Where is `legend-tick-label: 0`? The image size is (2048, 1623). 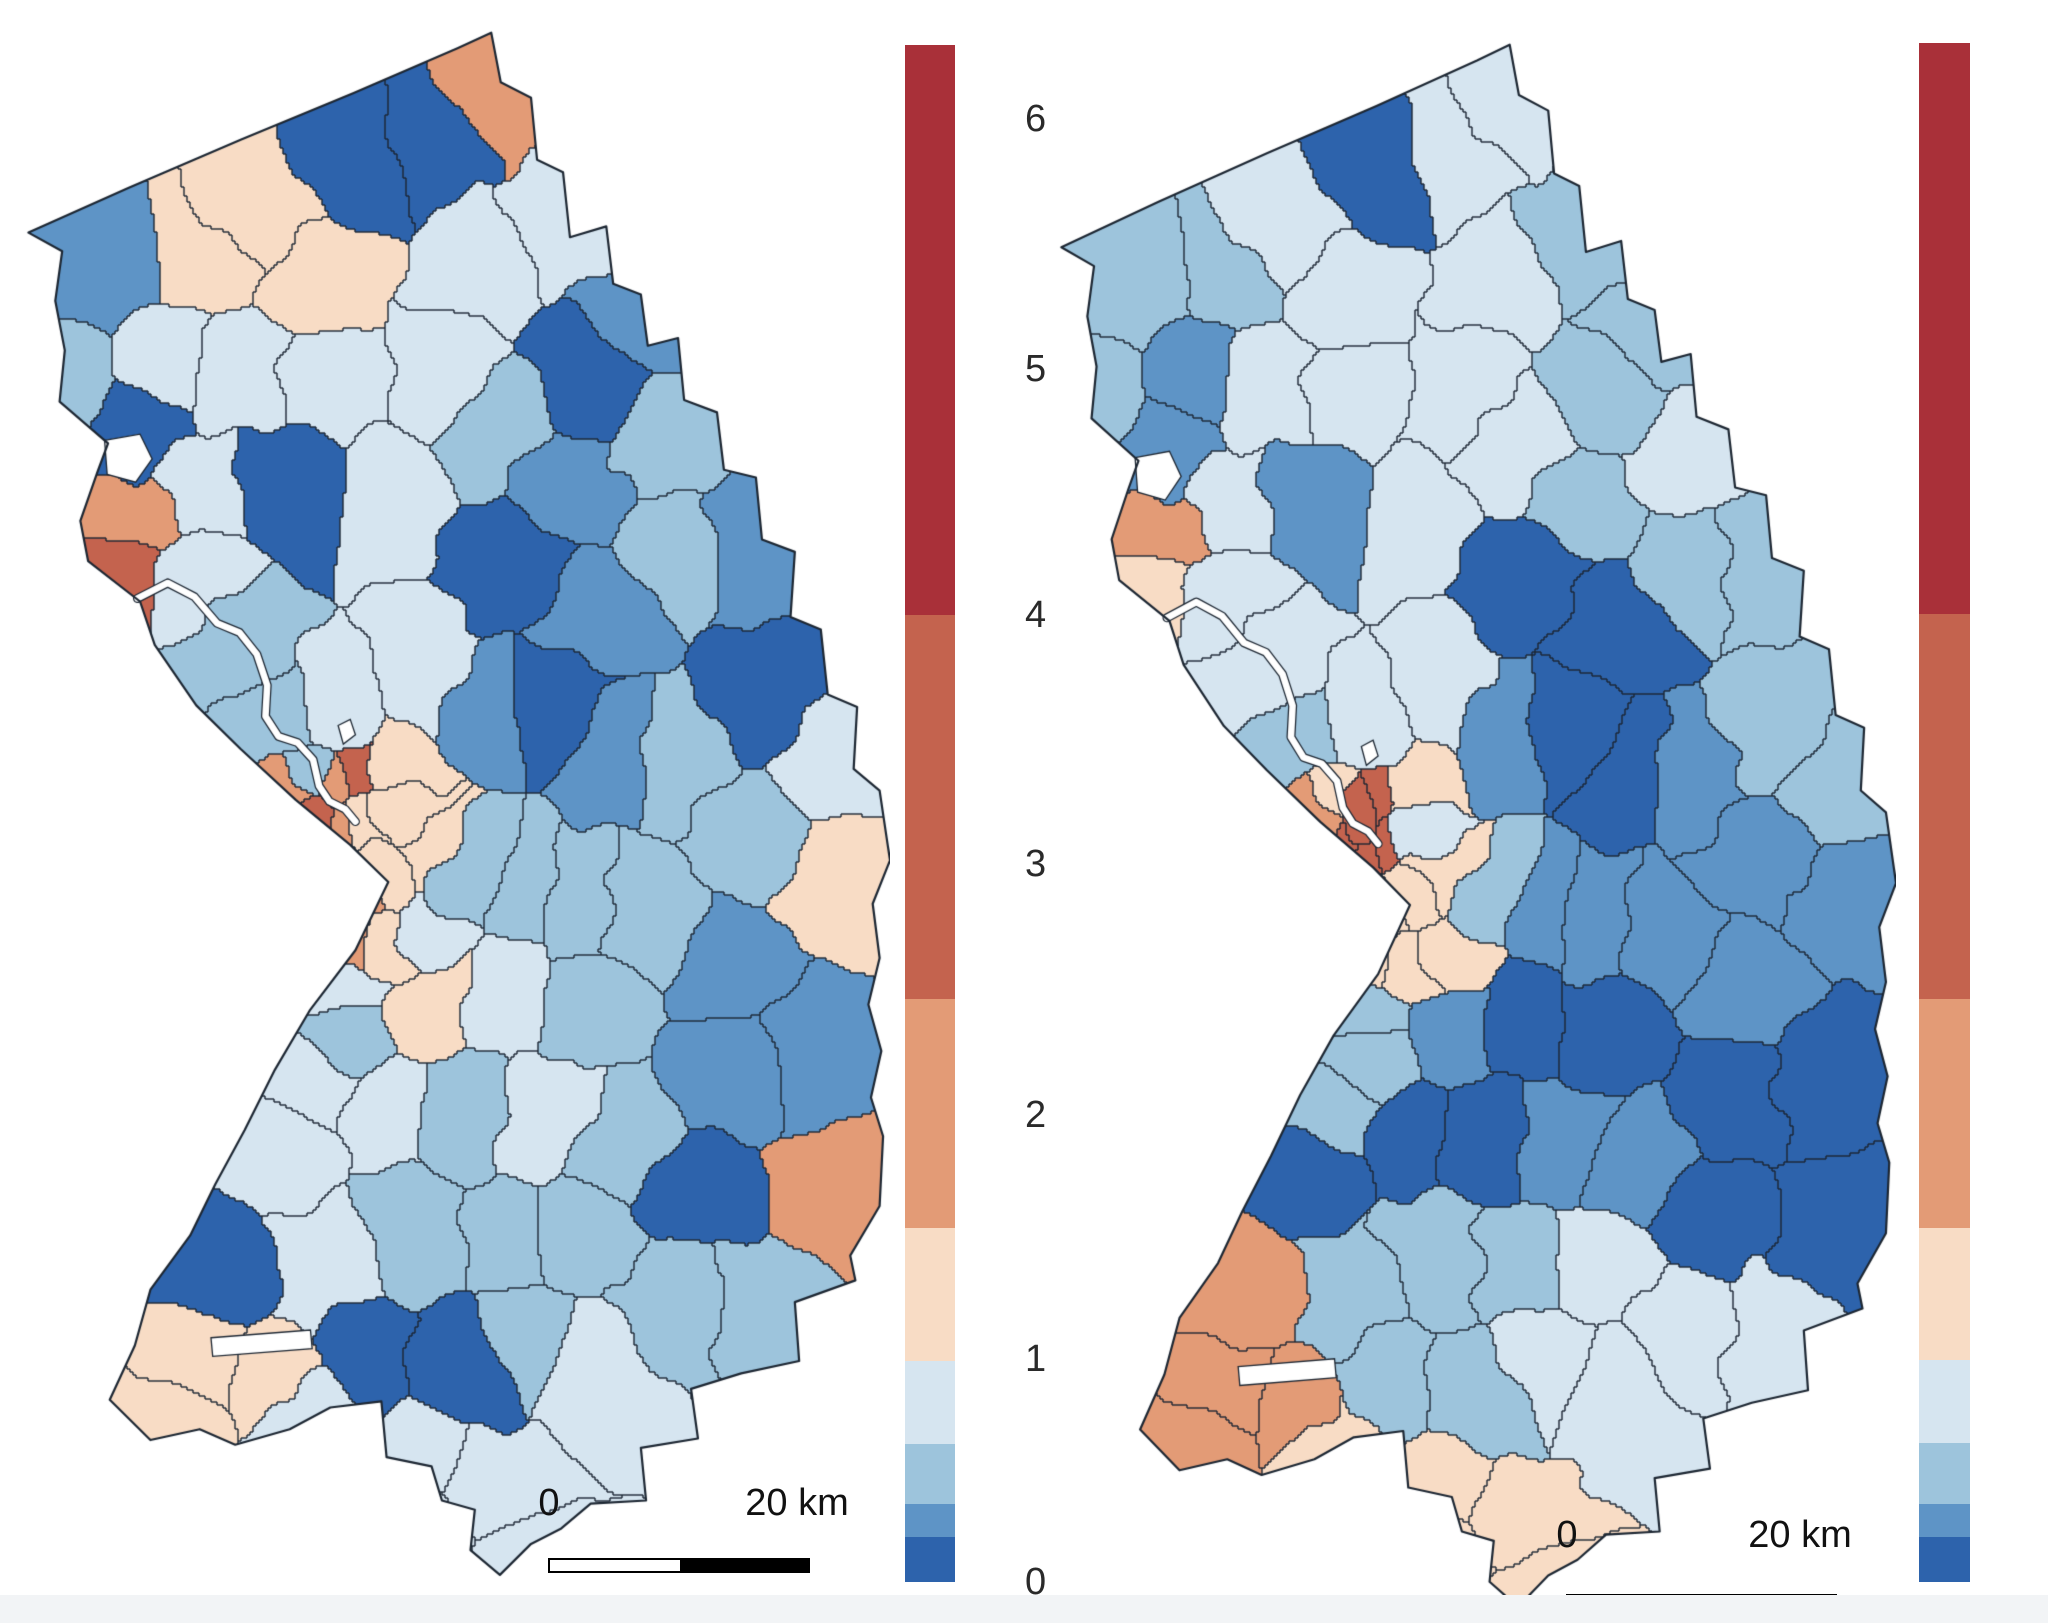 legend-tick-label: 0 is located at coordinates (1036, 1582).